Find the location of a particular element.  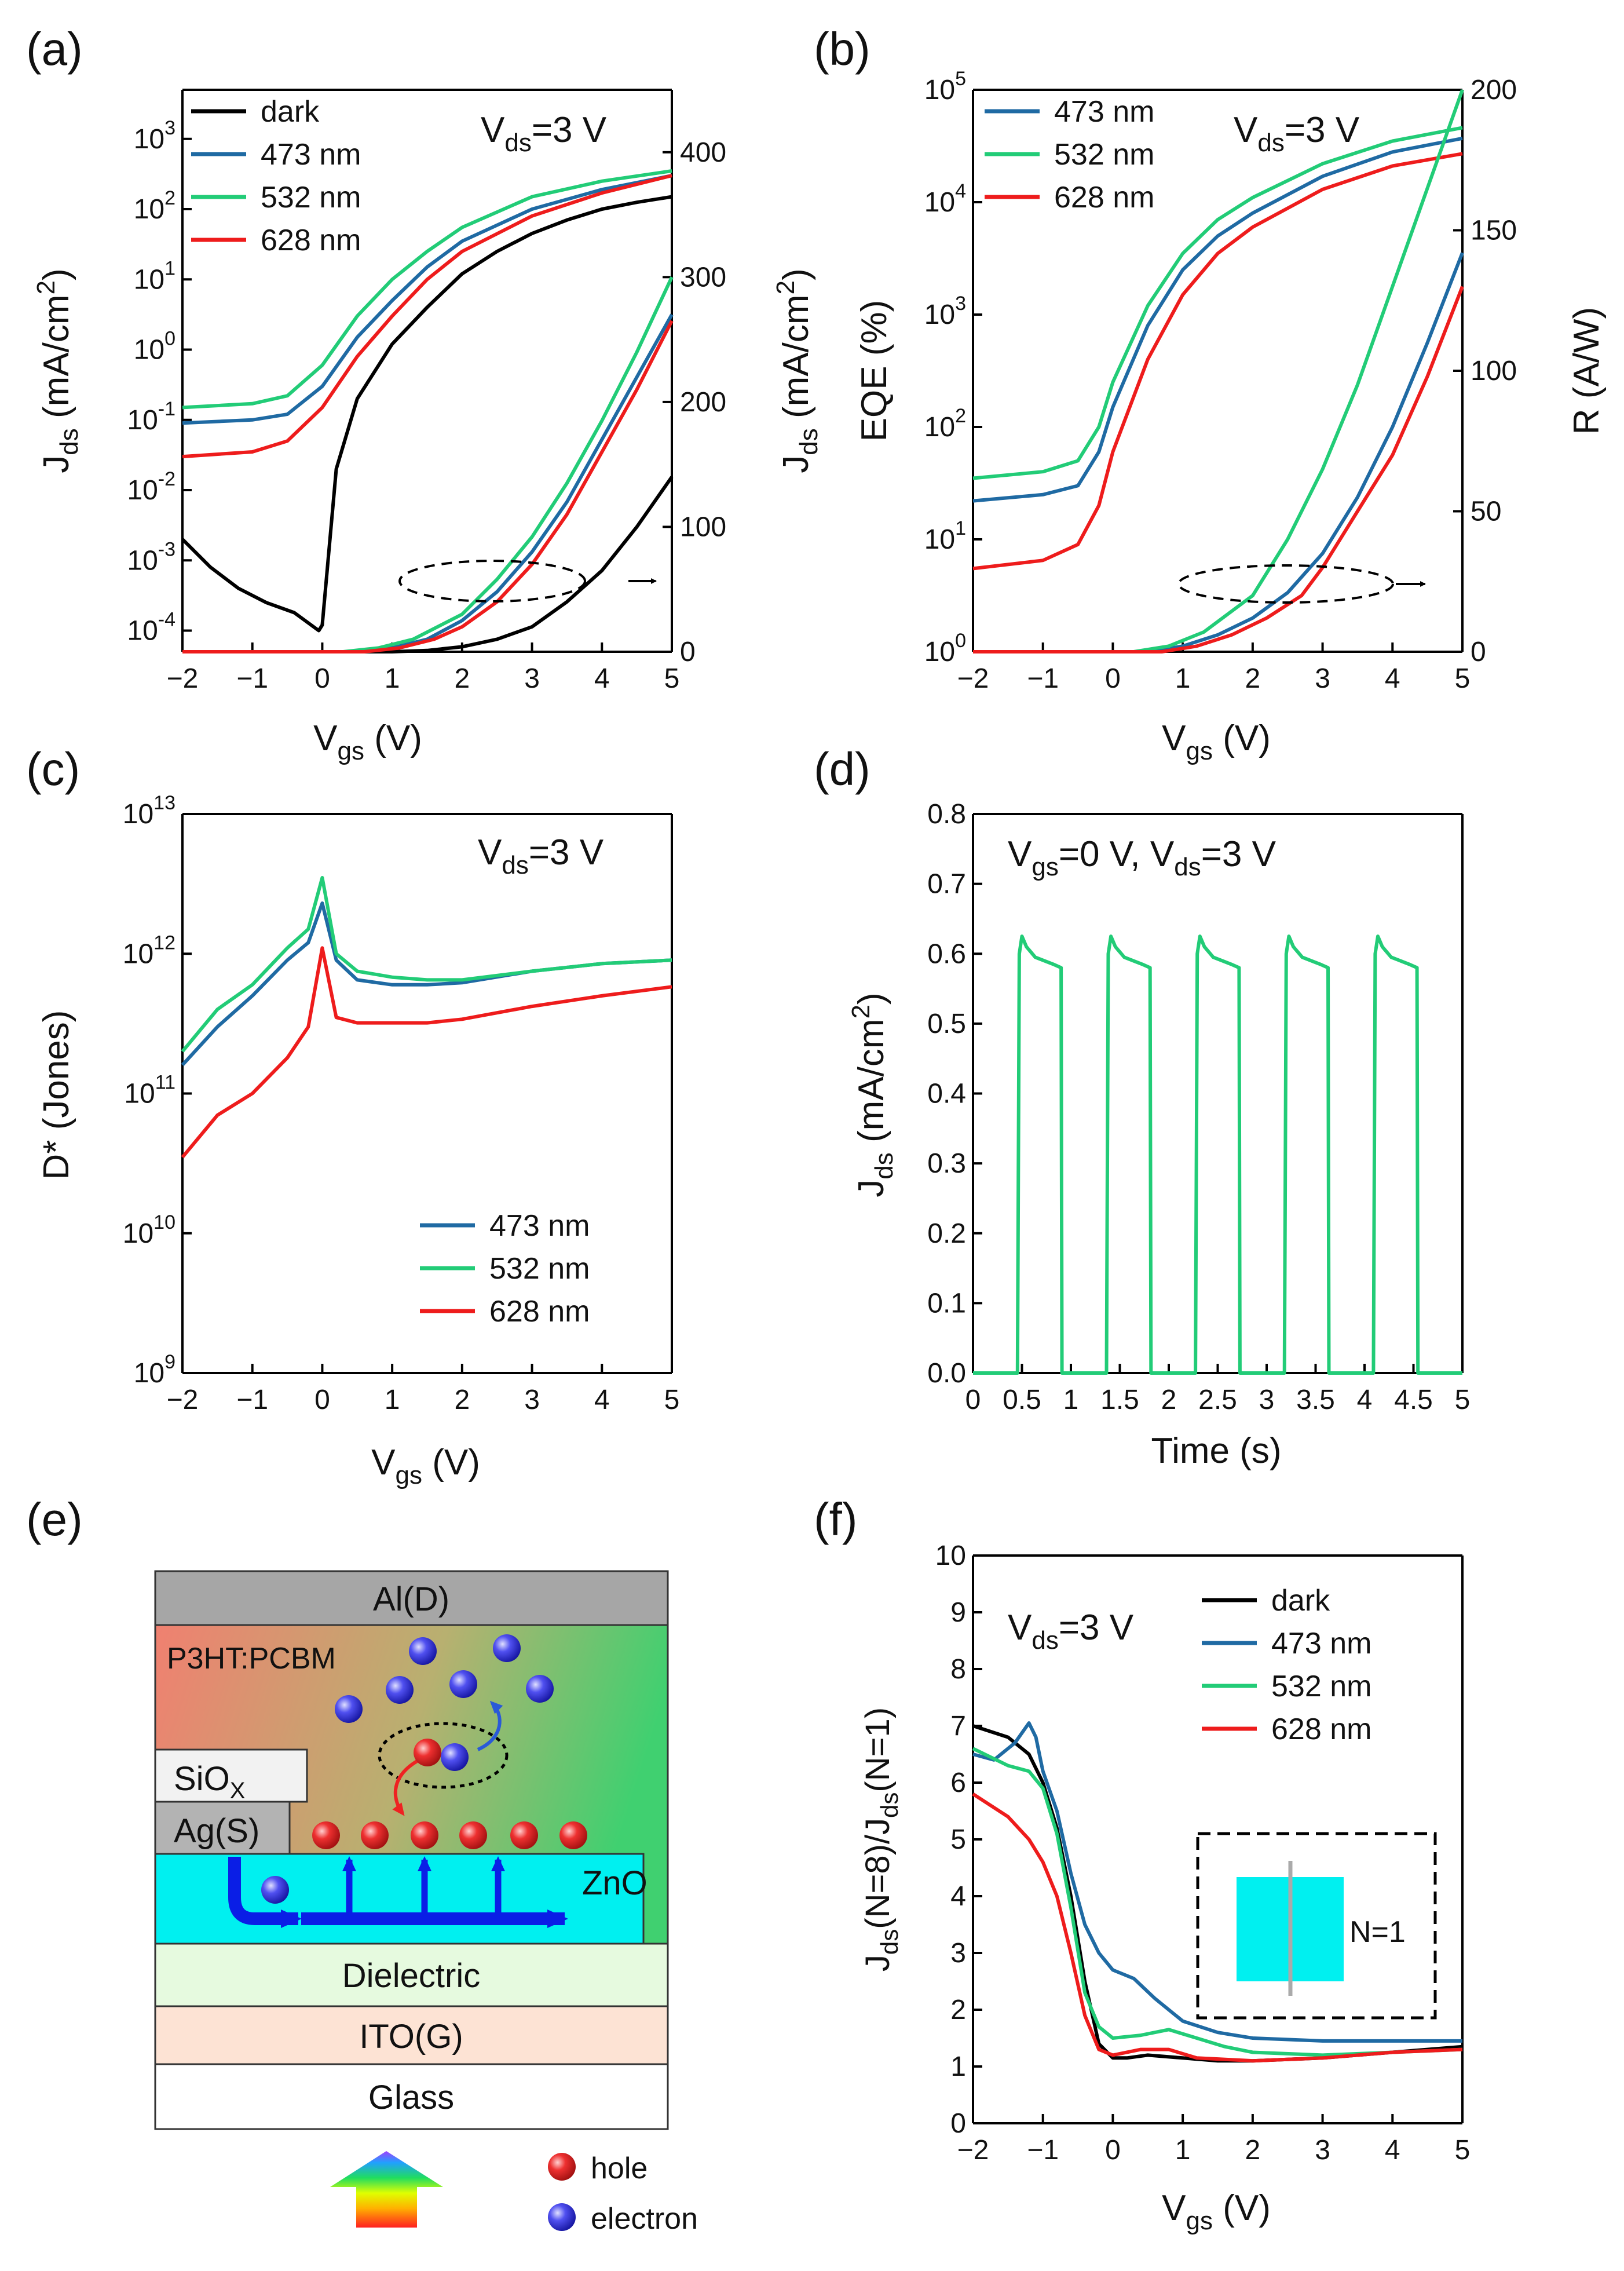

series-line-628-nm-linear- is located at coordinates (428, 487).